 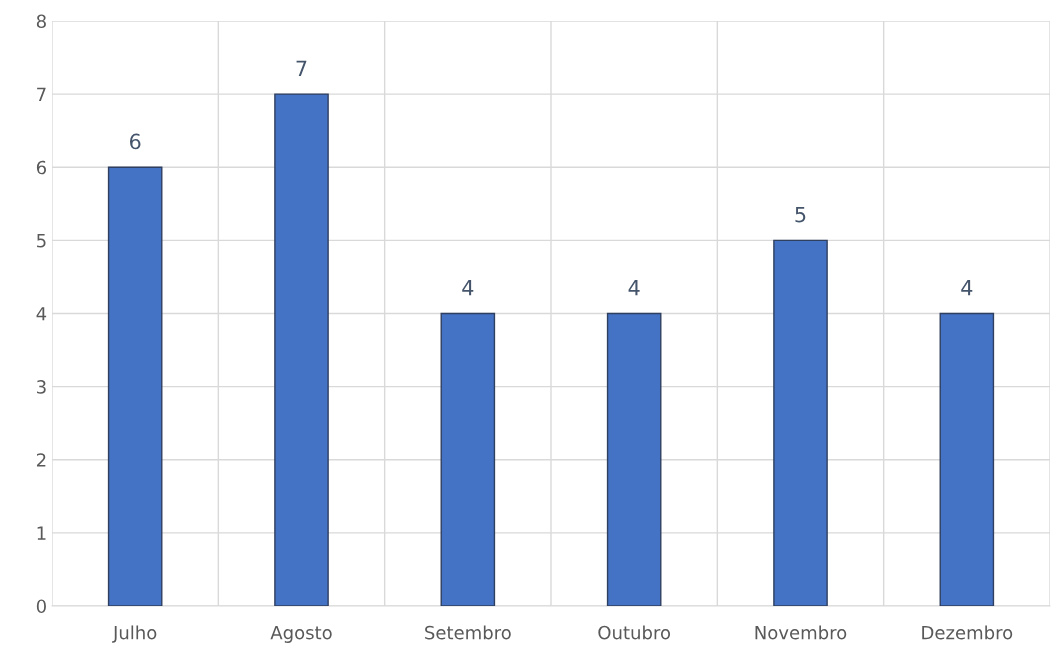 What do you see at coordinates (41, 21) in the screenshot?
I see `y-tick-label: 8` at bounding box center [41, 21].